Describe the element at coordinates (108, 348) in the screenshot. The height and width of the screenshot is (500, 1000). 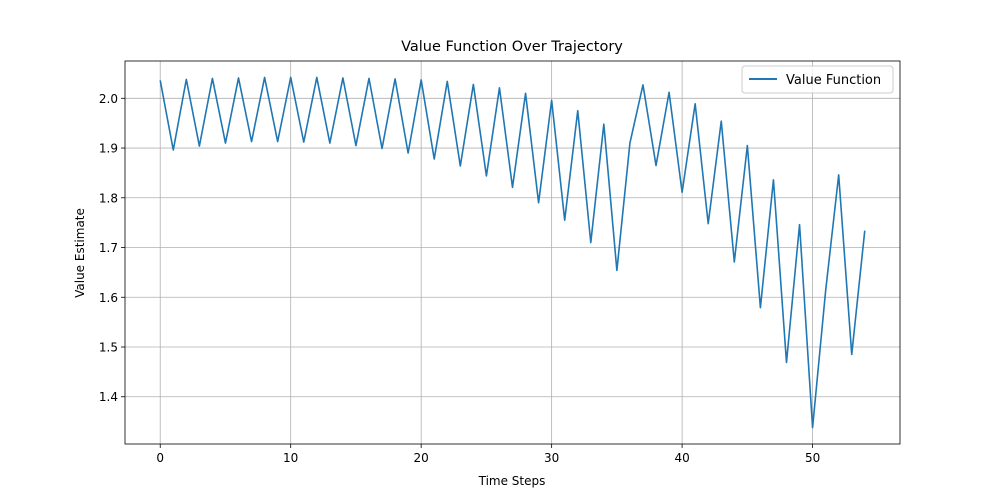
I see `y-tick-label: 1.5` at that location.